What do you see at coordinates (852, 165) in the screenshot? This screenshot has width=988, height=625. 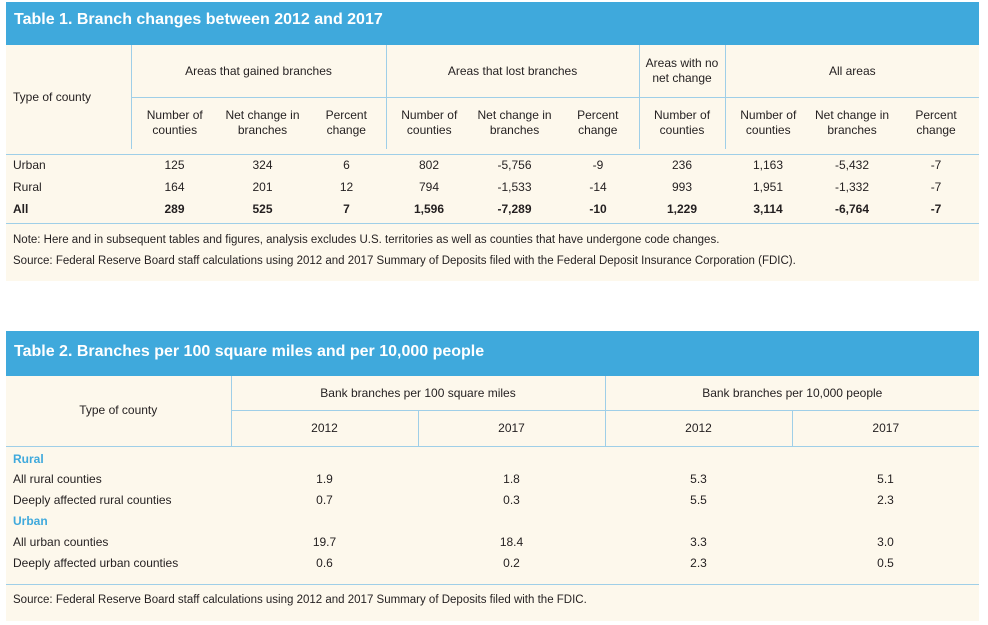 I see `table-cell: -5,432` at bounding box center [852, 165].